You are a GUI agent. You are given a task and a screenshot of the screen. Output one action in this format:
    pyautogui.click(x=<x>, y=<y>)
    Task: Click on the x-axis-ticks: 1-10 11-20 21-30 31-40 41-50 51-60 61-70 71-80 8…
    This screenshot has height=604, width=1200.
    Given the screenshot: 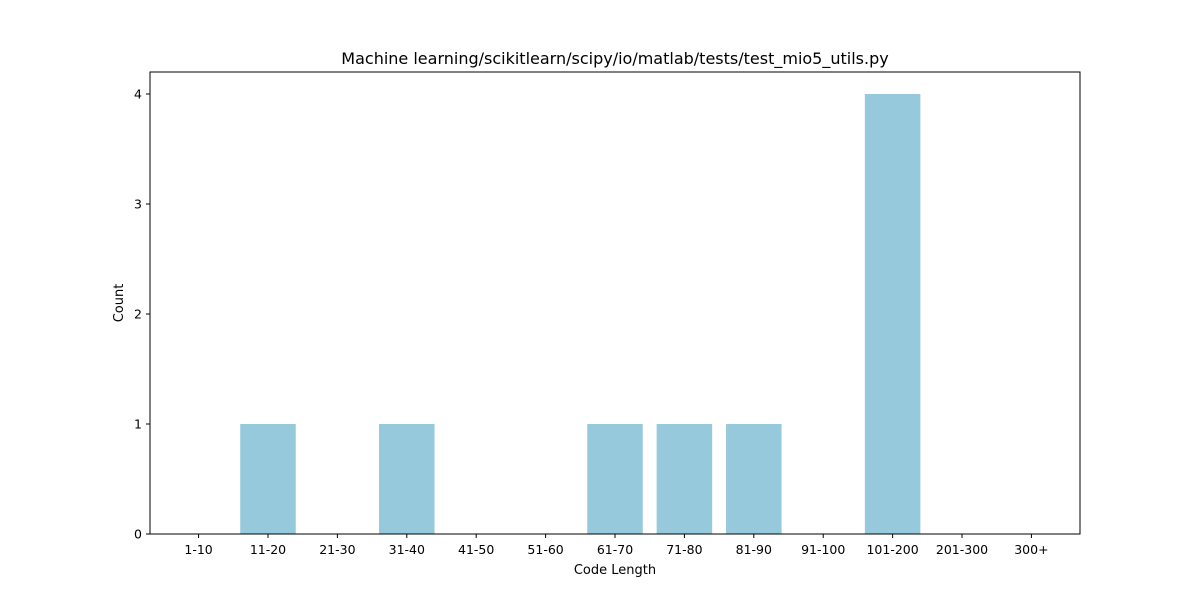 What is the action you would take?
    pyautogui.click(x=616, y=545)
    